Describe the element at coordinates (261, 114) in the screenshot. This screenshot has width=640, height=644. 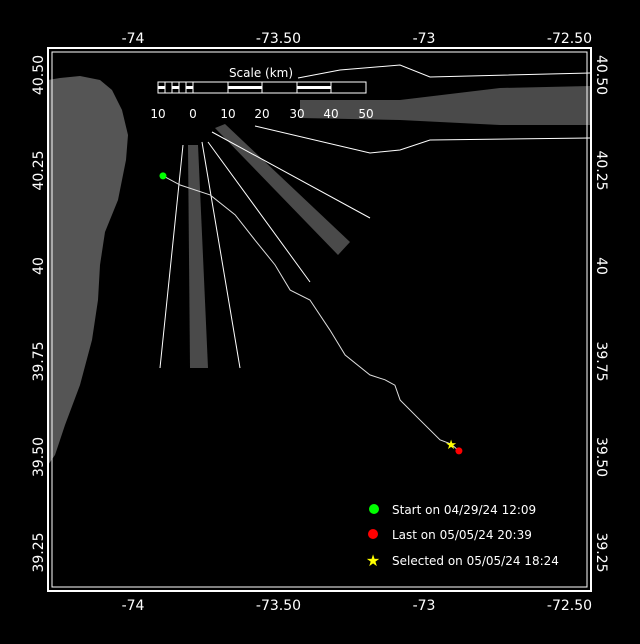
I see `scale-label: 20` at that location.